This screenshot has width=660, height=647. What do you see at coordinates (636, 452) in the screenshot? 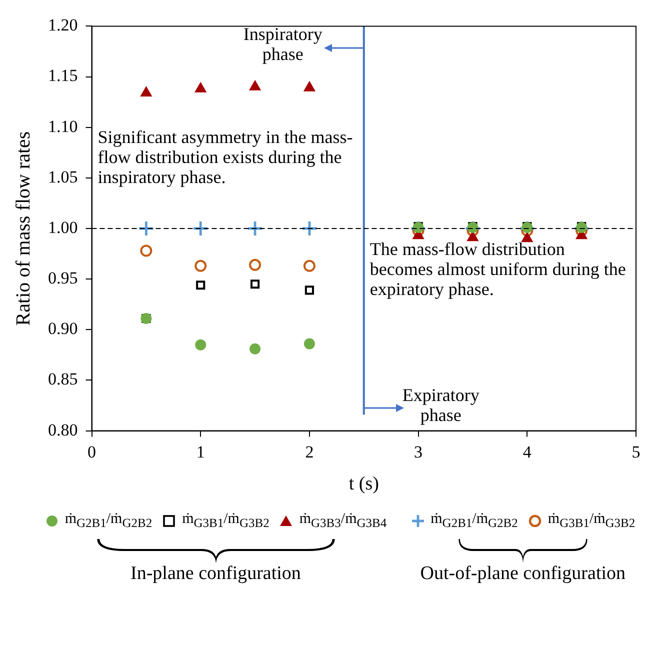
I see `x-tick-label: 5` at bounding box center [636, 452].